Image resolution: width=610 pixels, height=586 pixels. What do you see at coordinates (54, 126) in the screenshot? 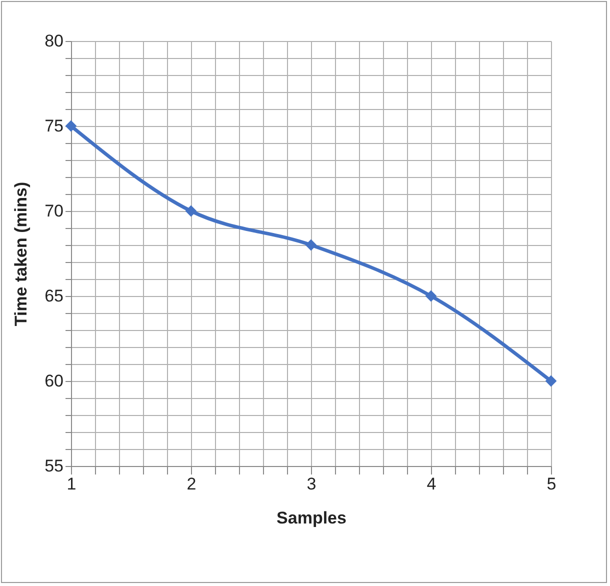
I see `y-tick-label: 75` at bounding box center [54, 126].